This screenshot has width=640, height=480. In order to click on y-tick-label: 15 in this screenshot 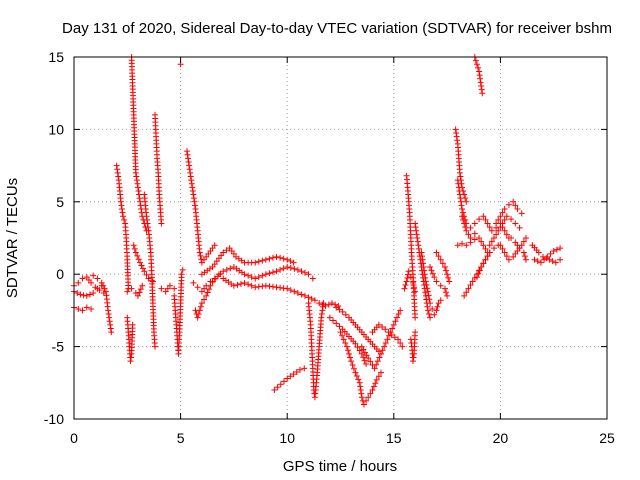, I will do `click(56, 57)`.